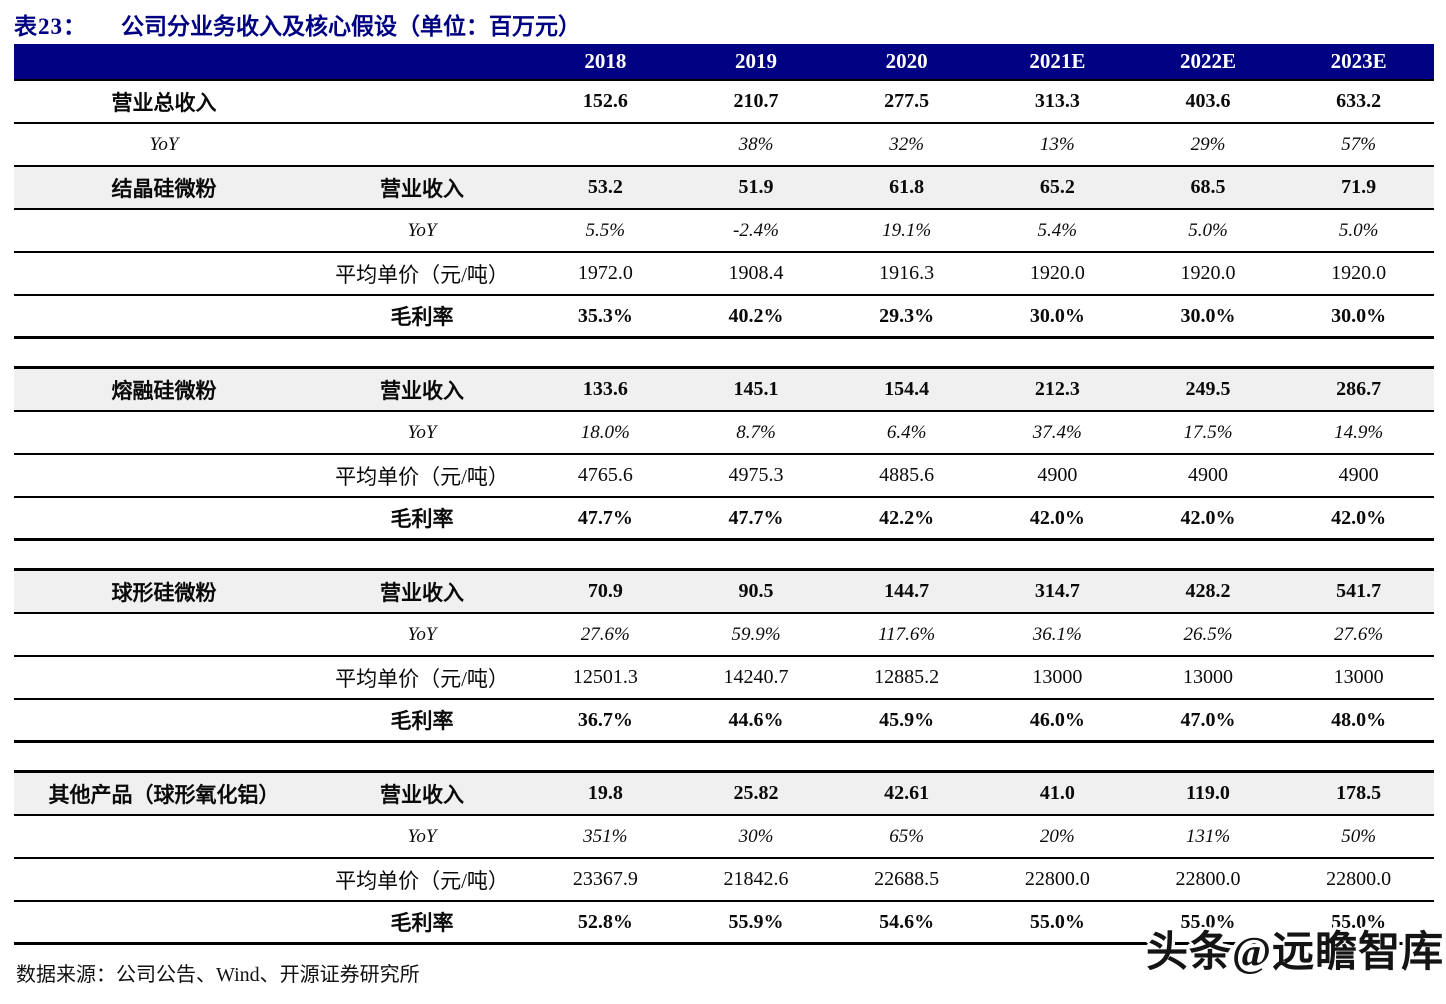  What do you see at coordinates (724, 519) in the screenshot?
I see `table-row: 毛利率 47.7% 47.7% 42.2% 42.0% 42.0% 42.0%` at bounding box center [724, 519].